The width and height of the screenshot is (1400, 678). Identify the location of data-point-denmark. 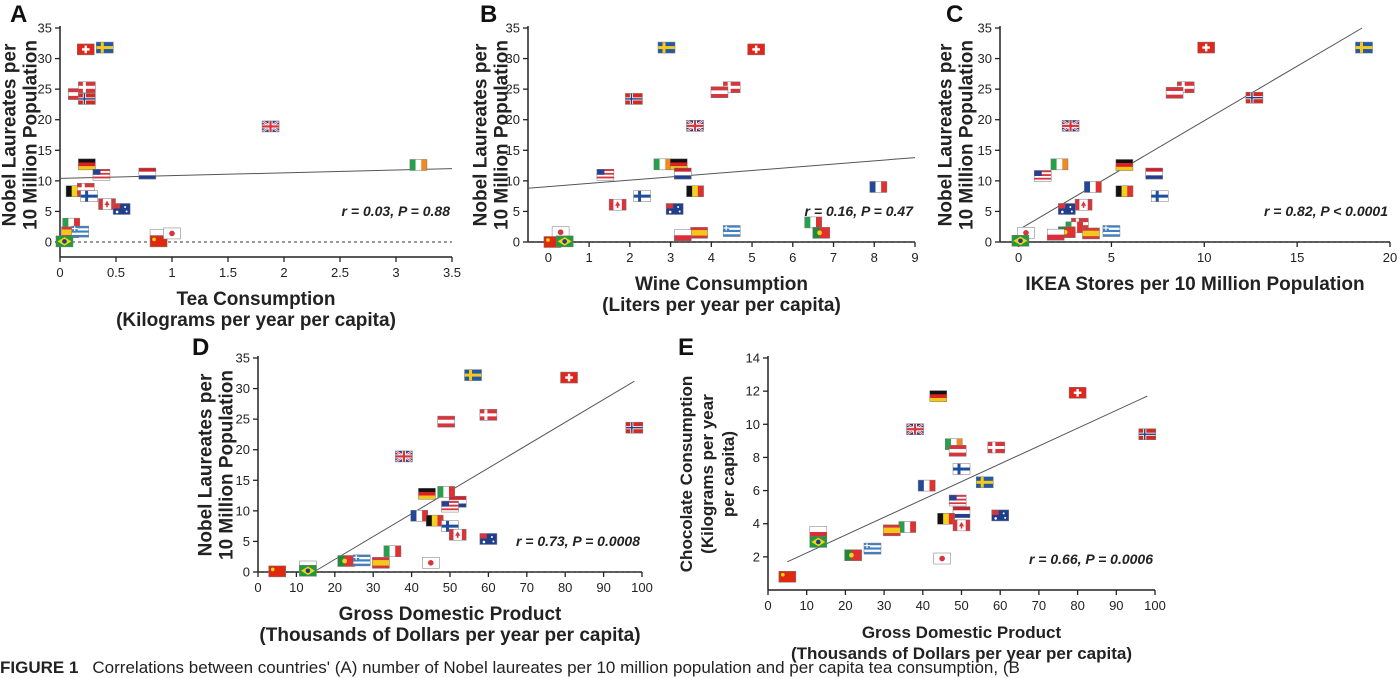
(488, 415).